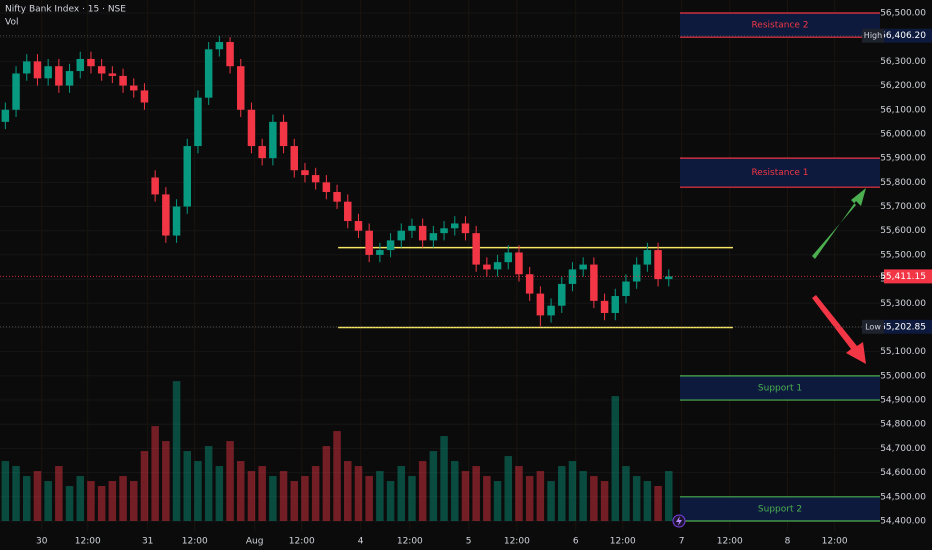  What do you see at coordinates (903, 36) in the screenshot?
I see `marker-value: 56,406.20` at bounding box center [903, 36].